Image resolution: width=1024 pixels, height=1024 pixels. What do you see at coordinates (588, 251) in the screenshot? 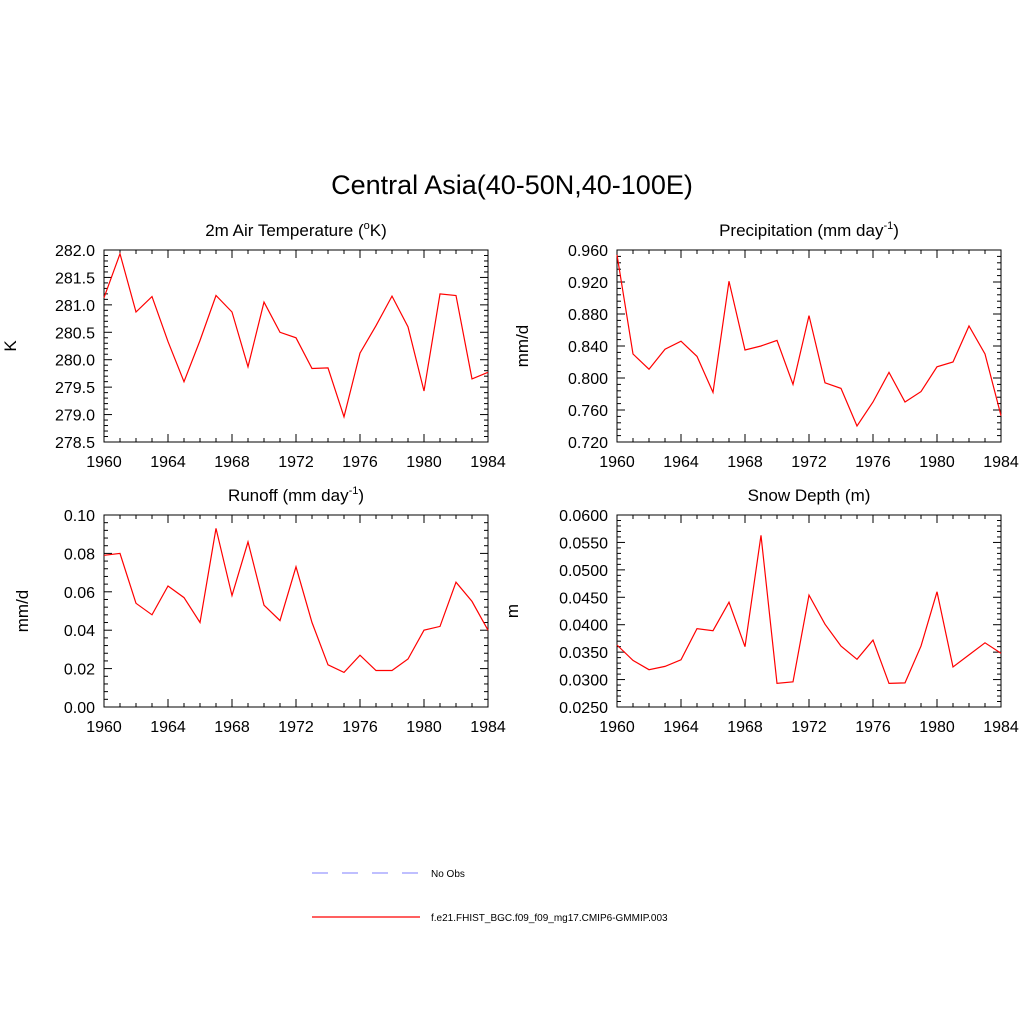
I see `y-tick-label: 0.960` at bounding box center [588, 251].